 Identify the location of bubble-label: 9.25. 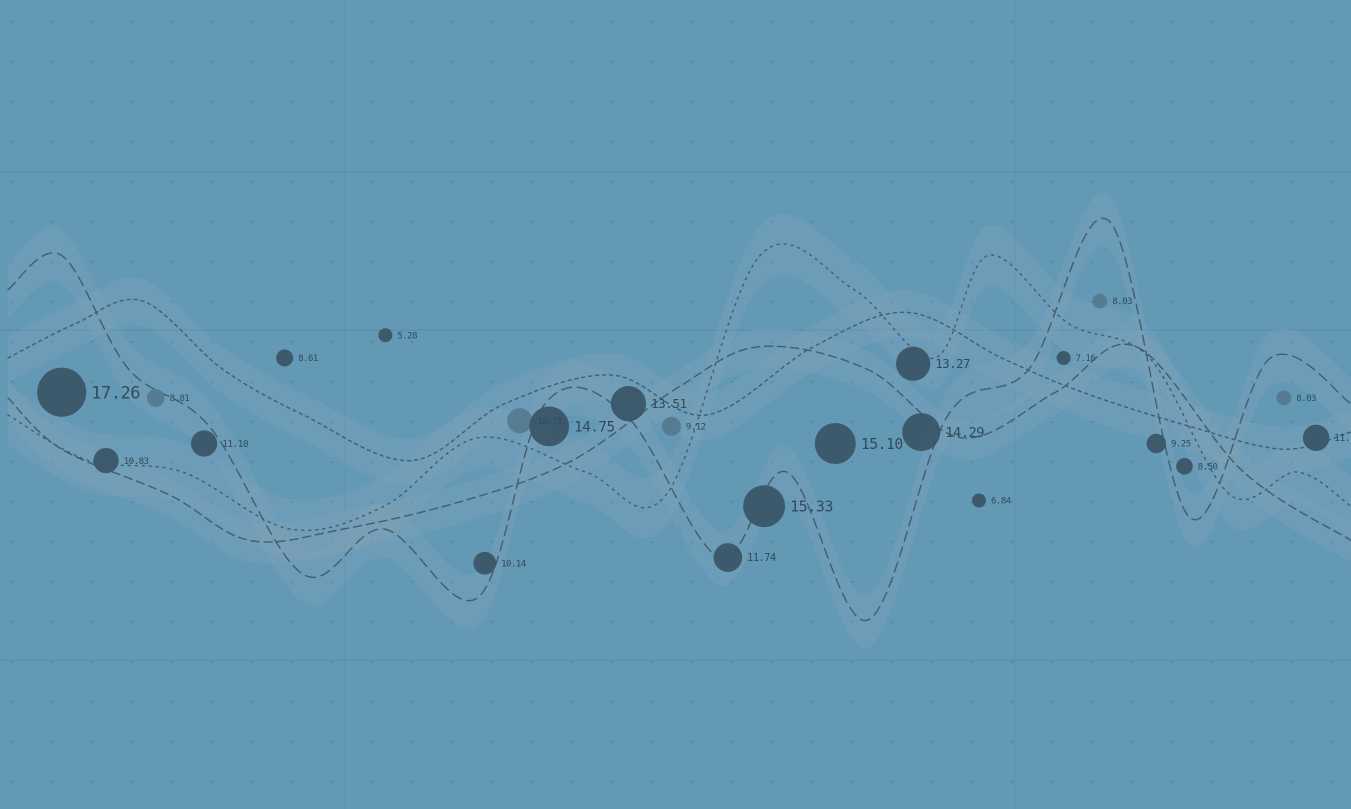
(1181, 445).